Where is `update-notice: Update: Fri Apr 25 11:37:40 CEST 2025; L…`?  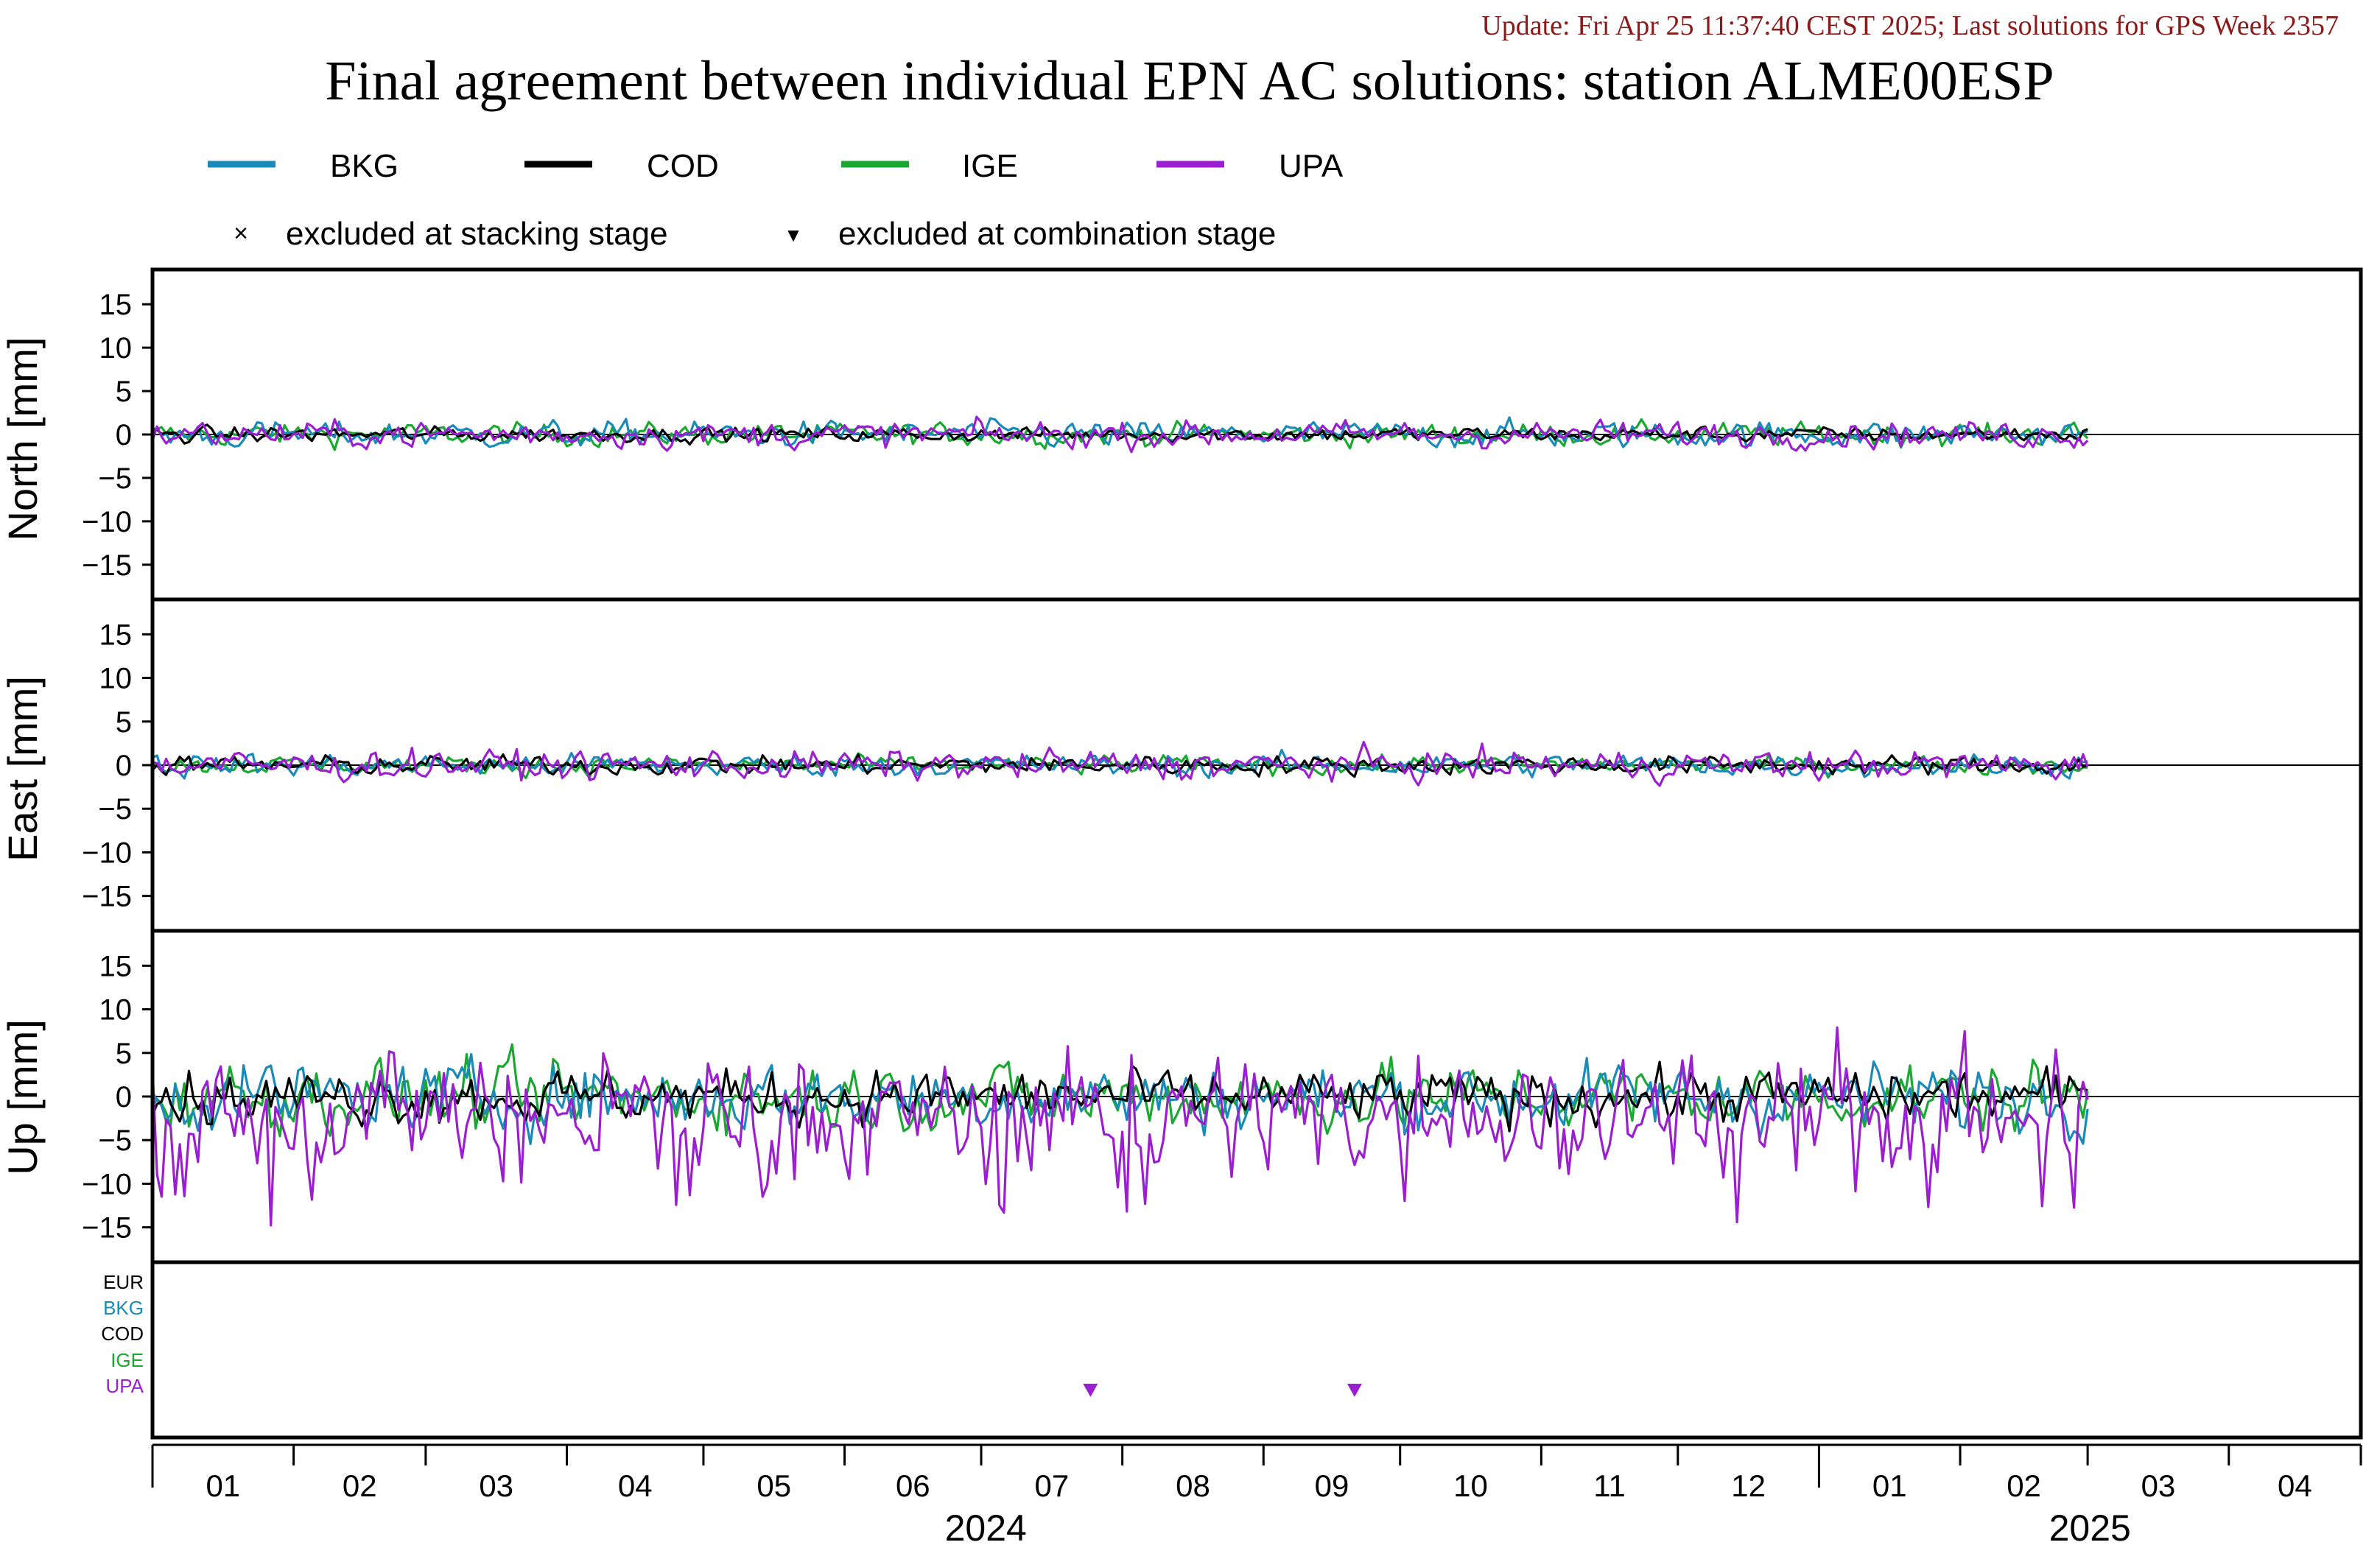 update-notice: Update: Fri Apr 25 11:37:40 CEST 2025; L… is located at coordinates (1910, 26).